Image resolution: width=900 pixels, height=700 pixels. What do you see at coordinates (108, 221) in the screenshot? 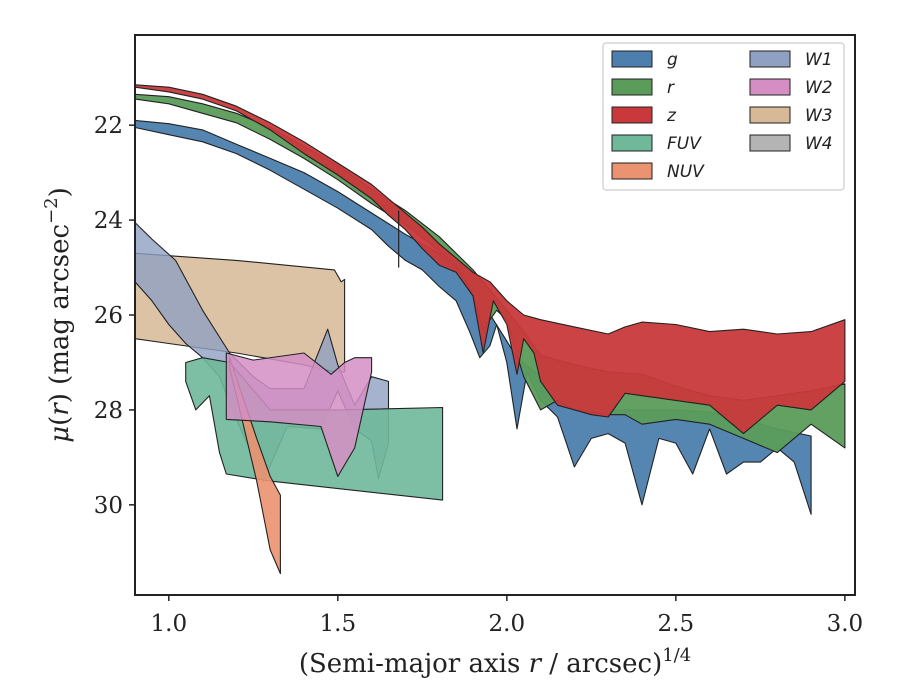
I see `y-tick-label: 24` at bounding box center [108, 221].